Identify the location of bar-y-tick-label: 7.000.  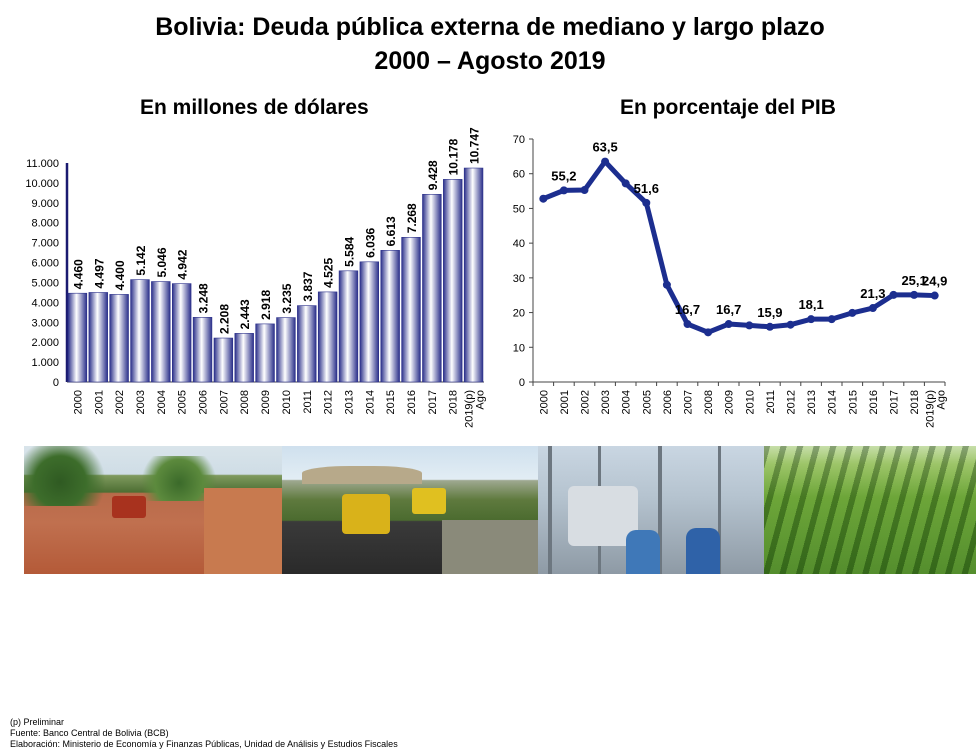
(45, 244).